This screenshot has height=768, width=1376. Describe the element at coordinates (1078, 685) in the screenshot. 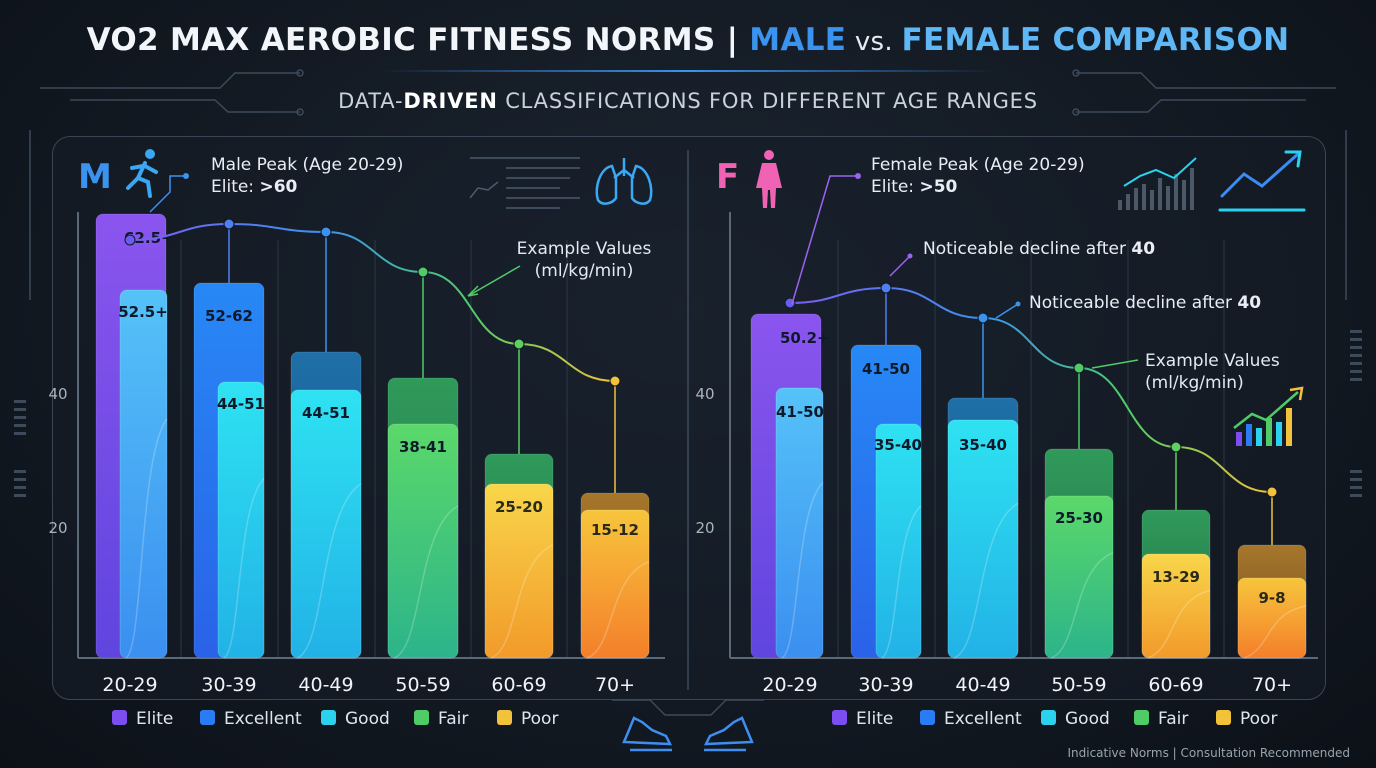

I see `x-tick-label: 50-59` at that location.